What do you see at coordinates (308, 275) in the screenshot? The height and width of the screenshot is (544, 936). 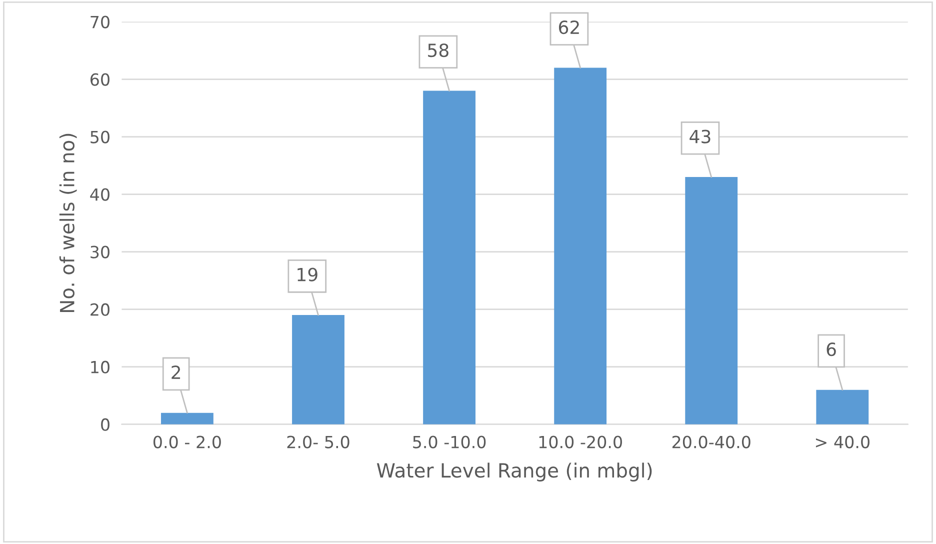 I see `data-label: 19` at bounding box center [308, 275].